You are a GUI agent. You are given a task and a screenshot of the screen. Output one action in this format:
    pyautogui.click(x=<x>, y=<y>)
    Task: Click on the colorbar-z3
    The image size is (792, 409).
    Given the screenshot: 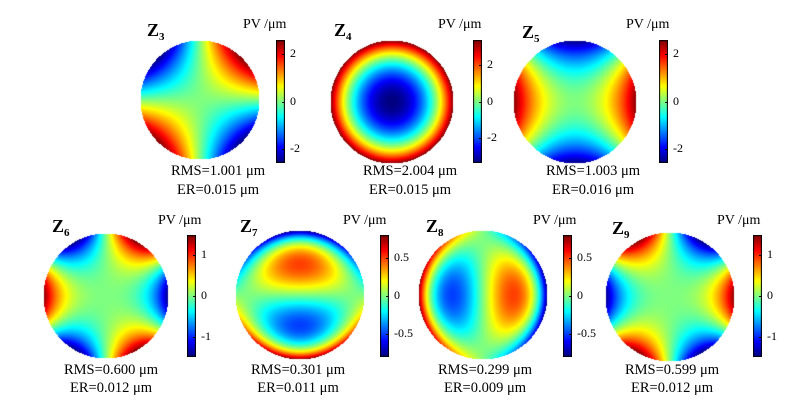 What is the action you would take?
    pyautogui.click(x=280, y=101)
    